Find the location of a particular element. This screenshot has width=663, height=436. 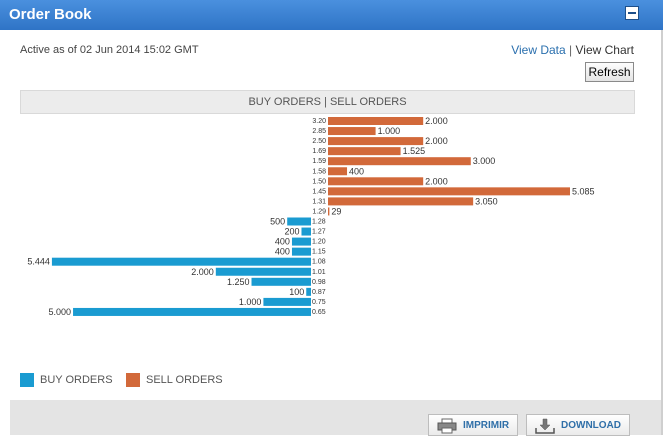

price-label: 1.08 is located at coordinates (319, 262).